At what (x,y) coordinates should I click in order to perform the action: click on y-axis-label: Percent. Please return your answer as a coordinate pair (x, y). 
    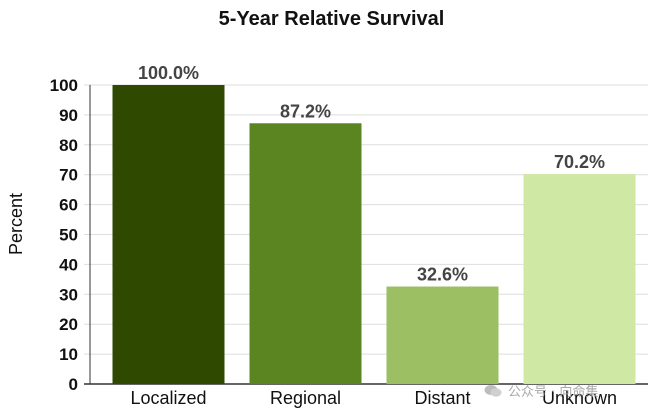
    Looking at the image, I should click on (16, 224).